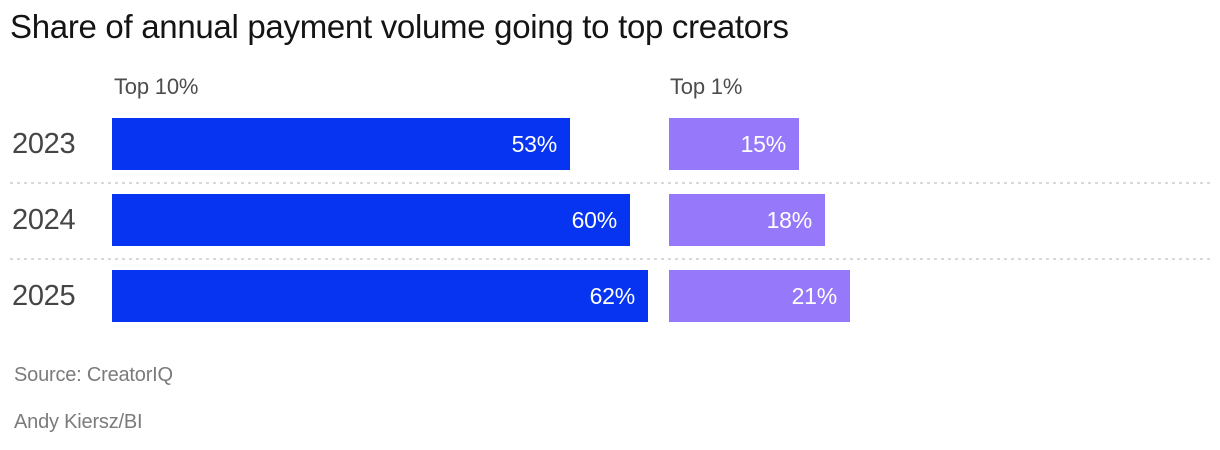 This screenshot has height=450, width=1220. I want to click on group-header-top-1: Top 1%, so click(706, 86).